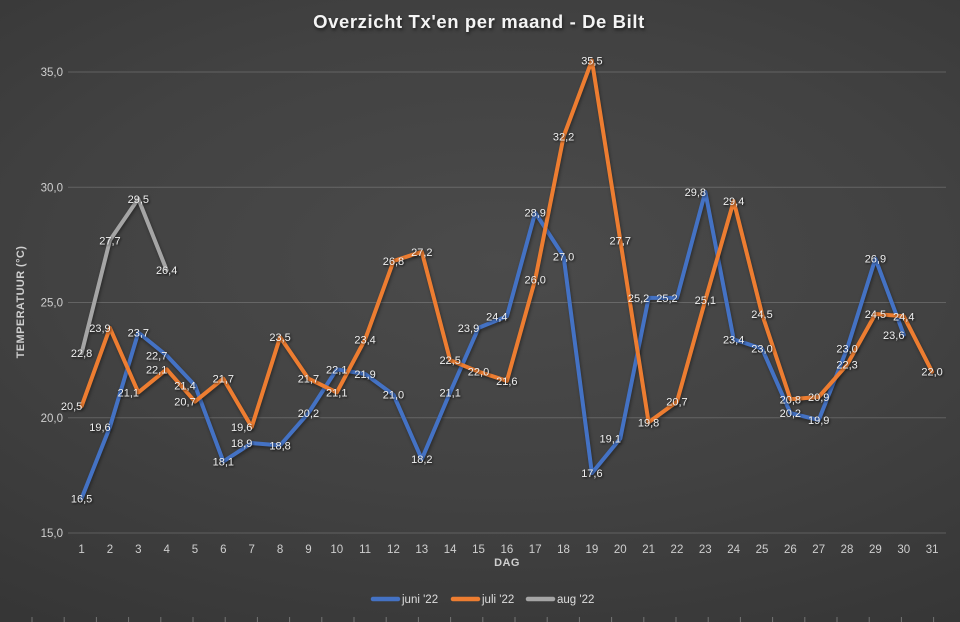 This screenshot has width=960, height=622. What do you see at coordinates (52, 534) in the screenshot?
I see `y-tick-label: 15,0` at bounding box center [52, 534].